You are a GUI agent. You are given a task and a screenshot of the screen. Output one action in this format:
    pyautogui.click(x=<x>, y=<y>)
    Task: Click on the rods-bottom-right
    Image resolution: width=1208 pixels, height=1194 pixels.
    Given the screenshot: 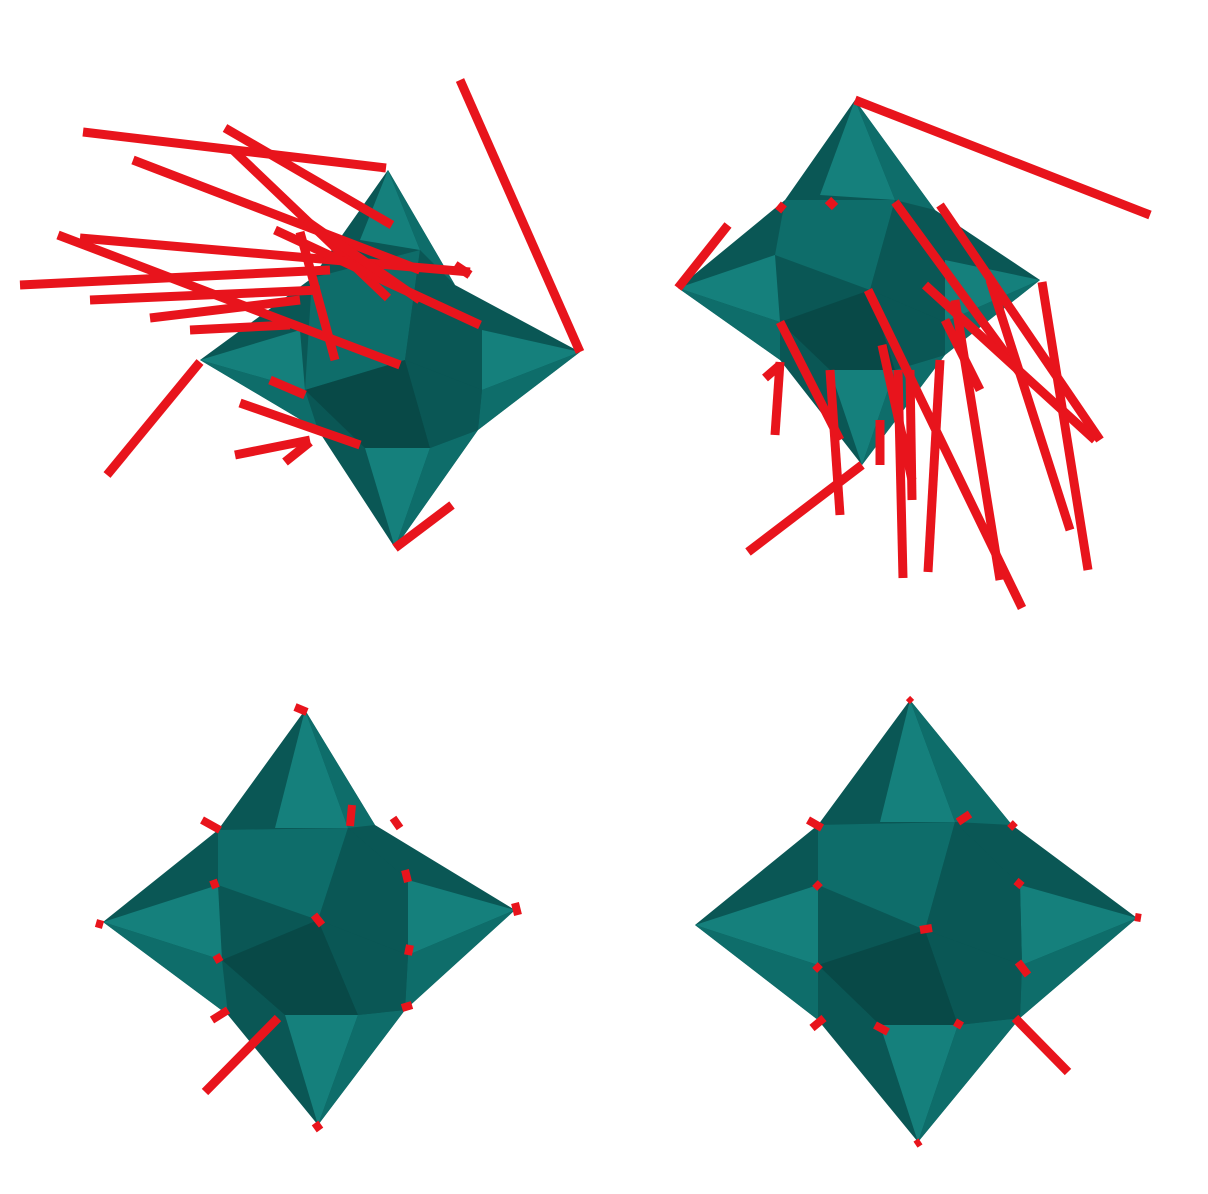 What is the action you would take?
    pyautogui.click(x=974, y=921)
    